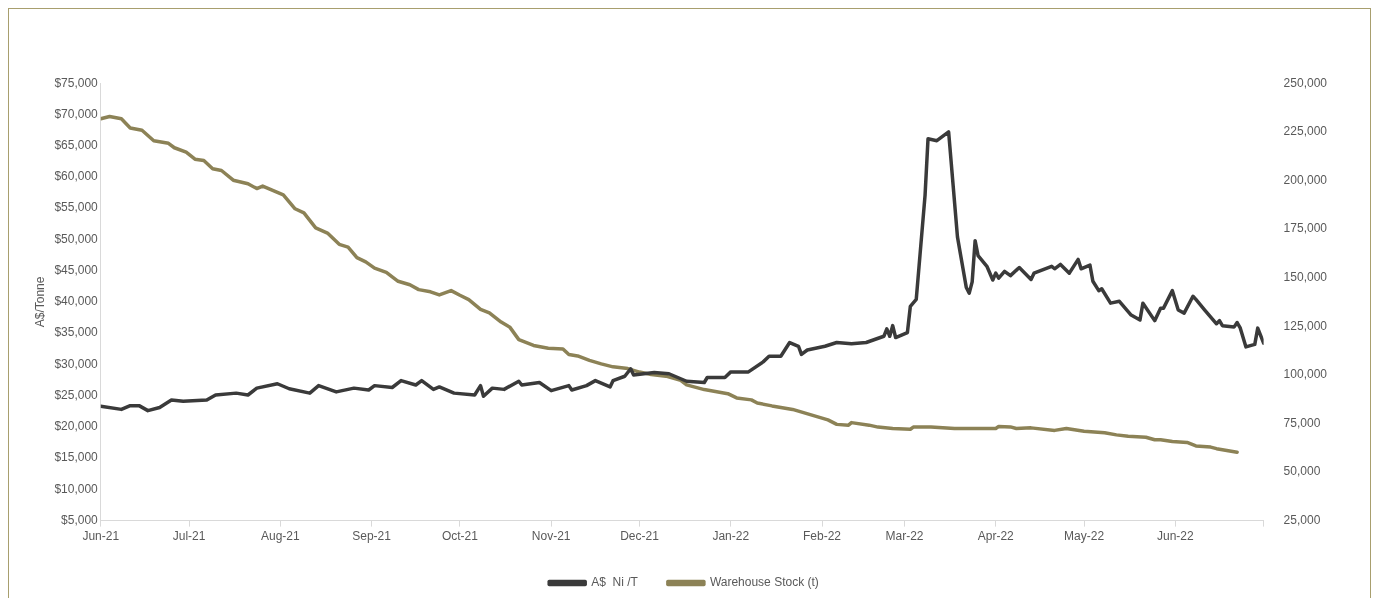 The width and height of the screenshot is (1381, 601). Describe the element at coordinates (1305, 374) in the screenshot. I see `y2-tick-label: 100,000` at that location.